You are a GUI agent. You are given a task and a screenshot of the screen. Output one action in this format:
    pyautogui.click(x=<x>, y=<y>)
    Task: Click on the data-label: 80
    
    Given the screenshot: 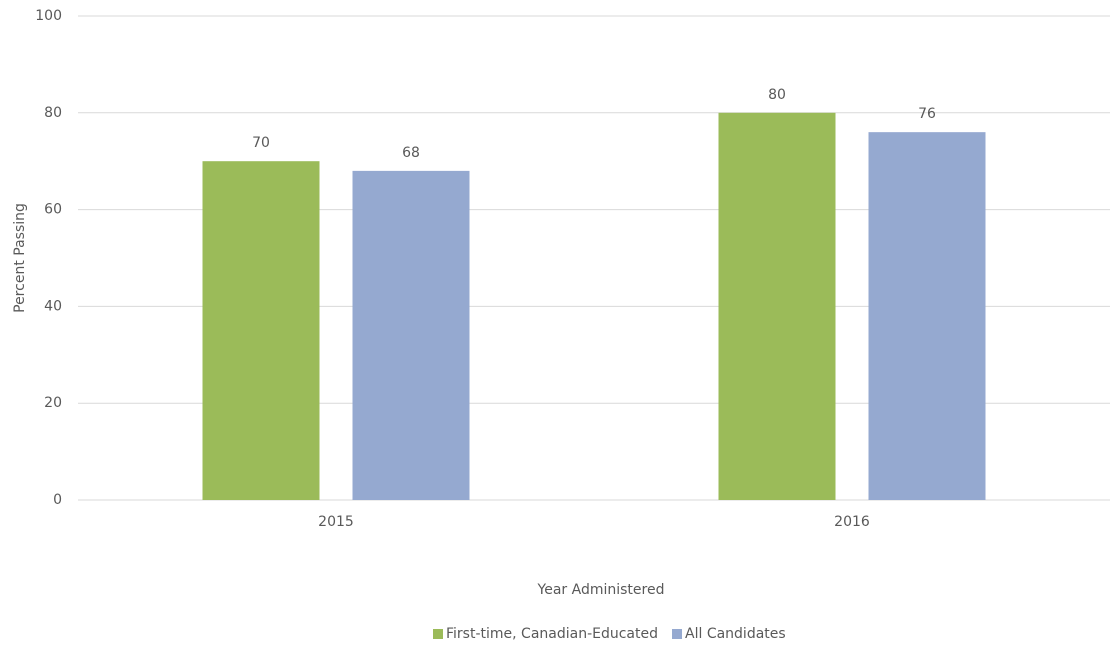 What is the action you would take?
    pyautogui.click(x=777, y=95)
    